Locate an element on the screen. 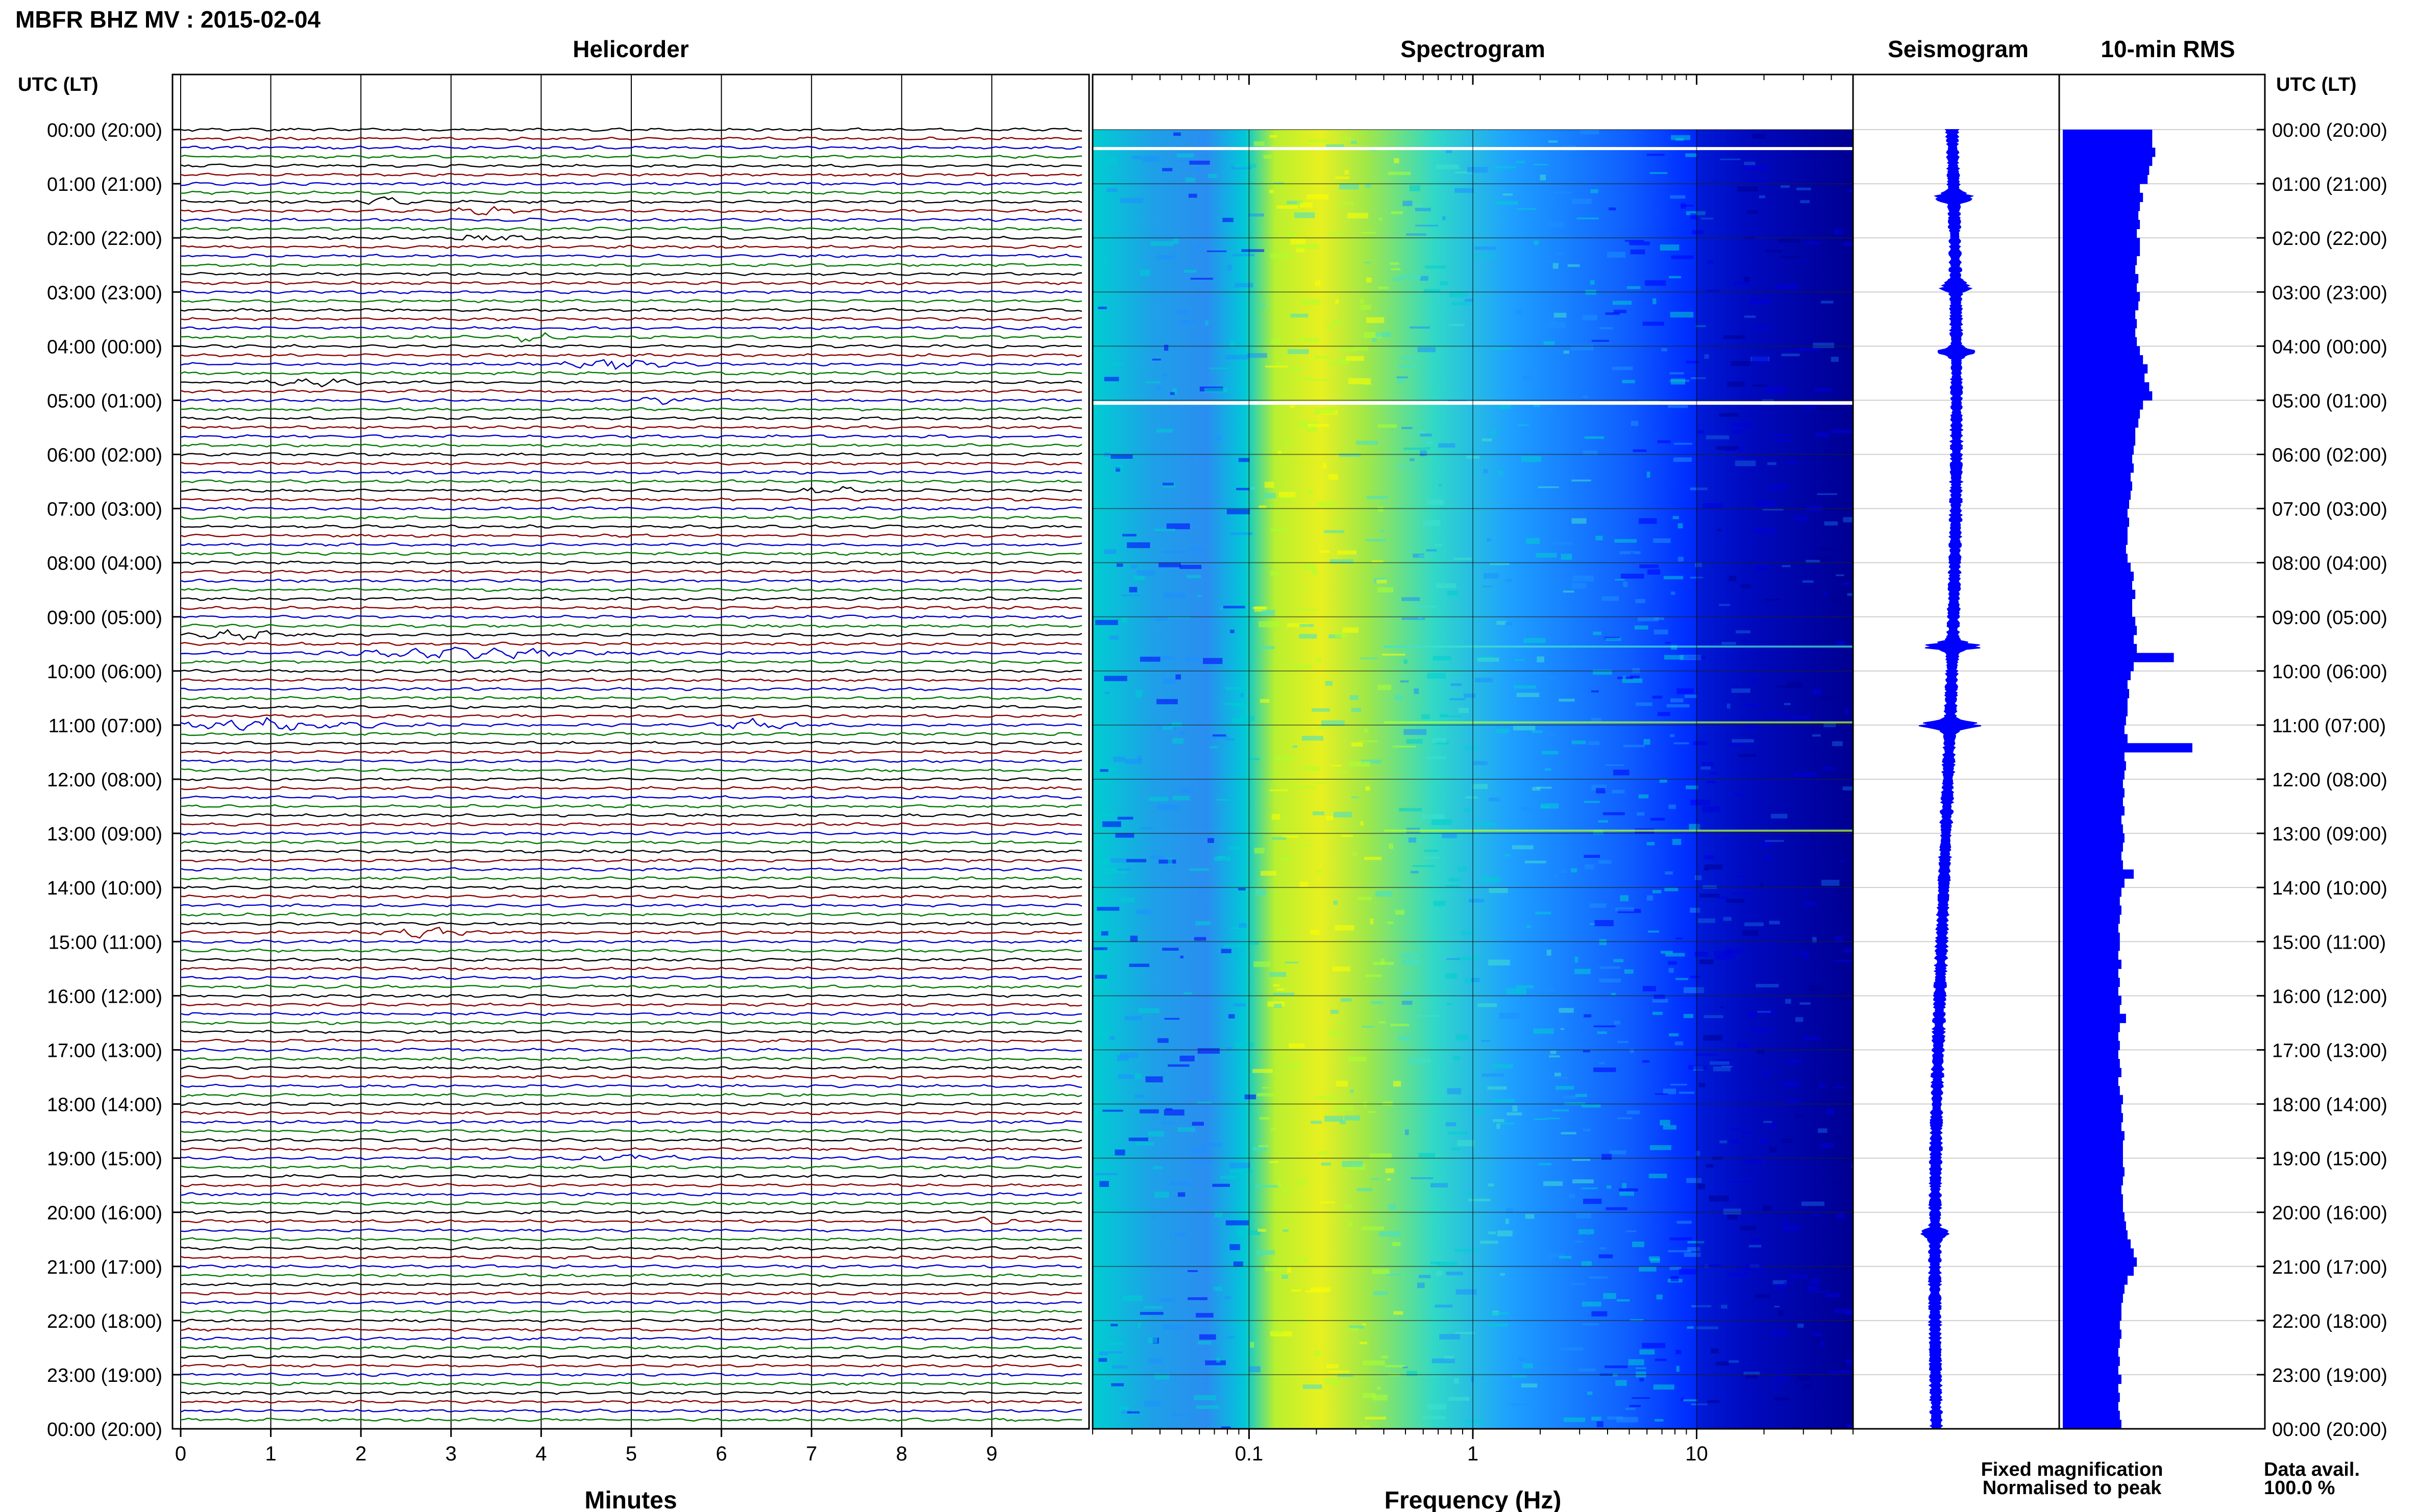 Image resolution: width=2419 pixels, height=1512 pixels. frequency-tick-label: 0.1 is located at coordinates (1249, 1454).